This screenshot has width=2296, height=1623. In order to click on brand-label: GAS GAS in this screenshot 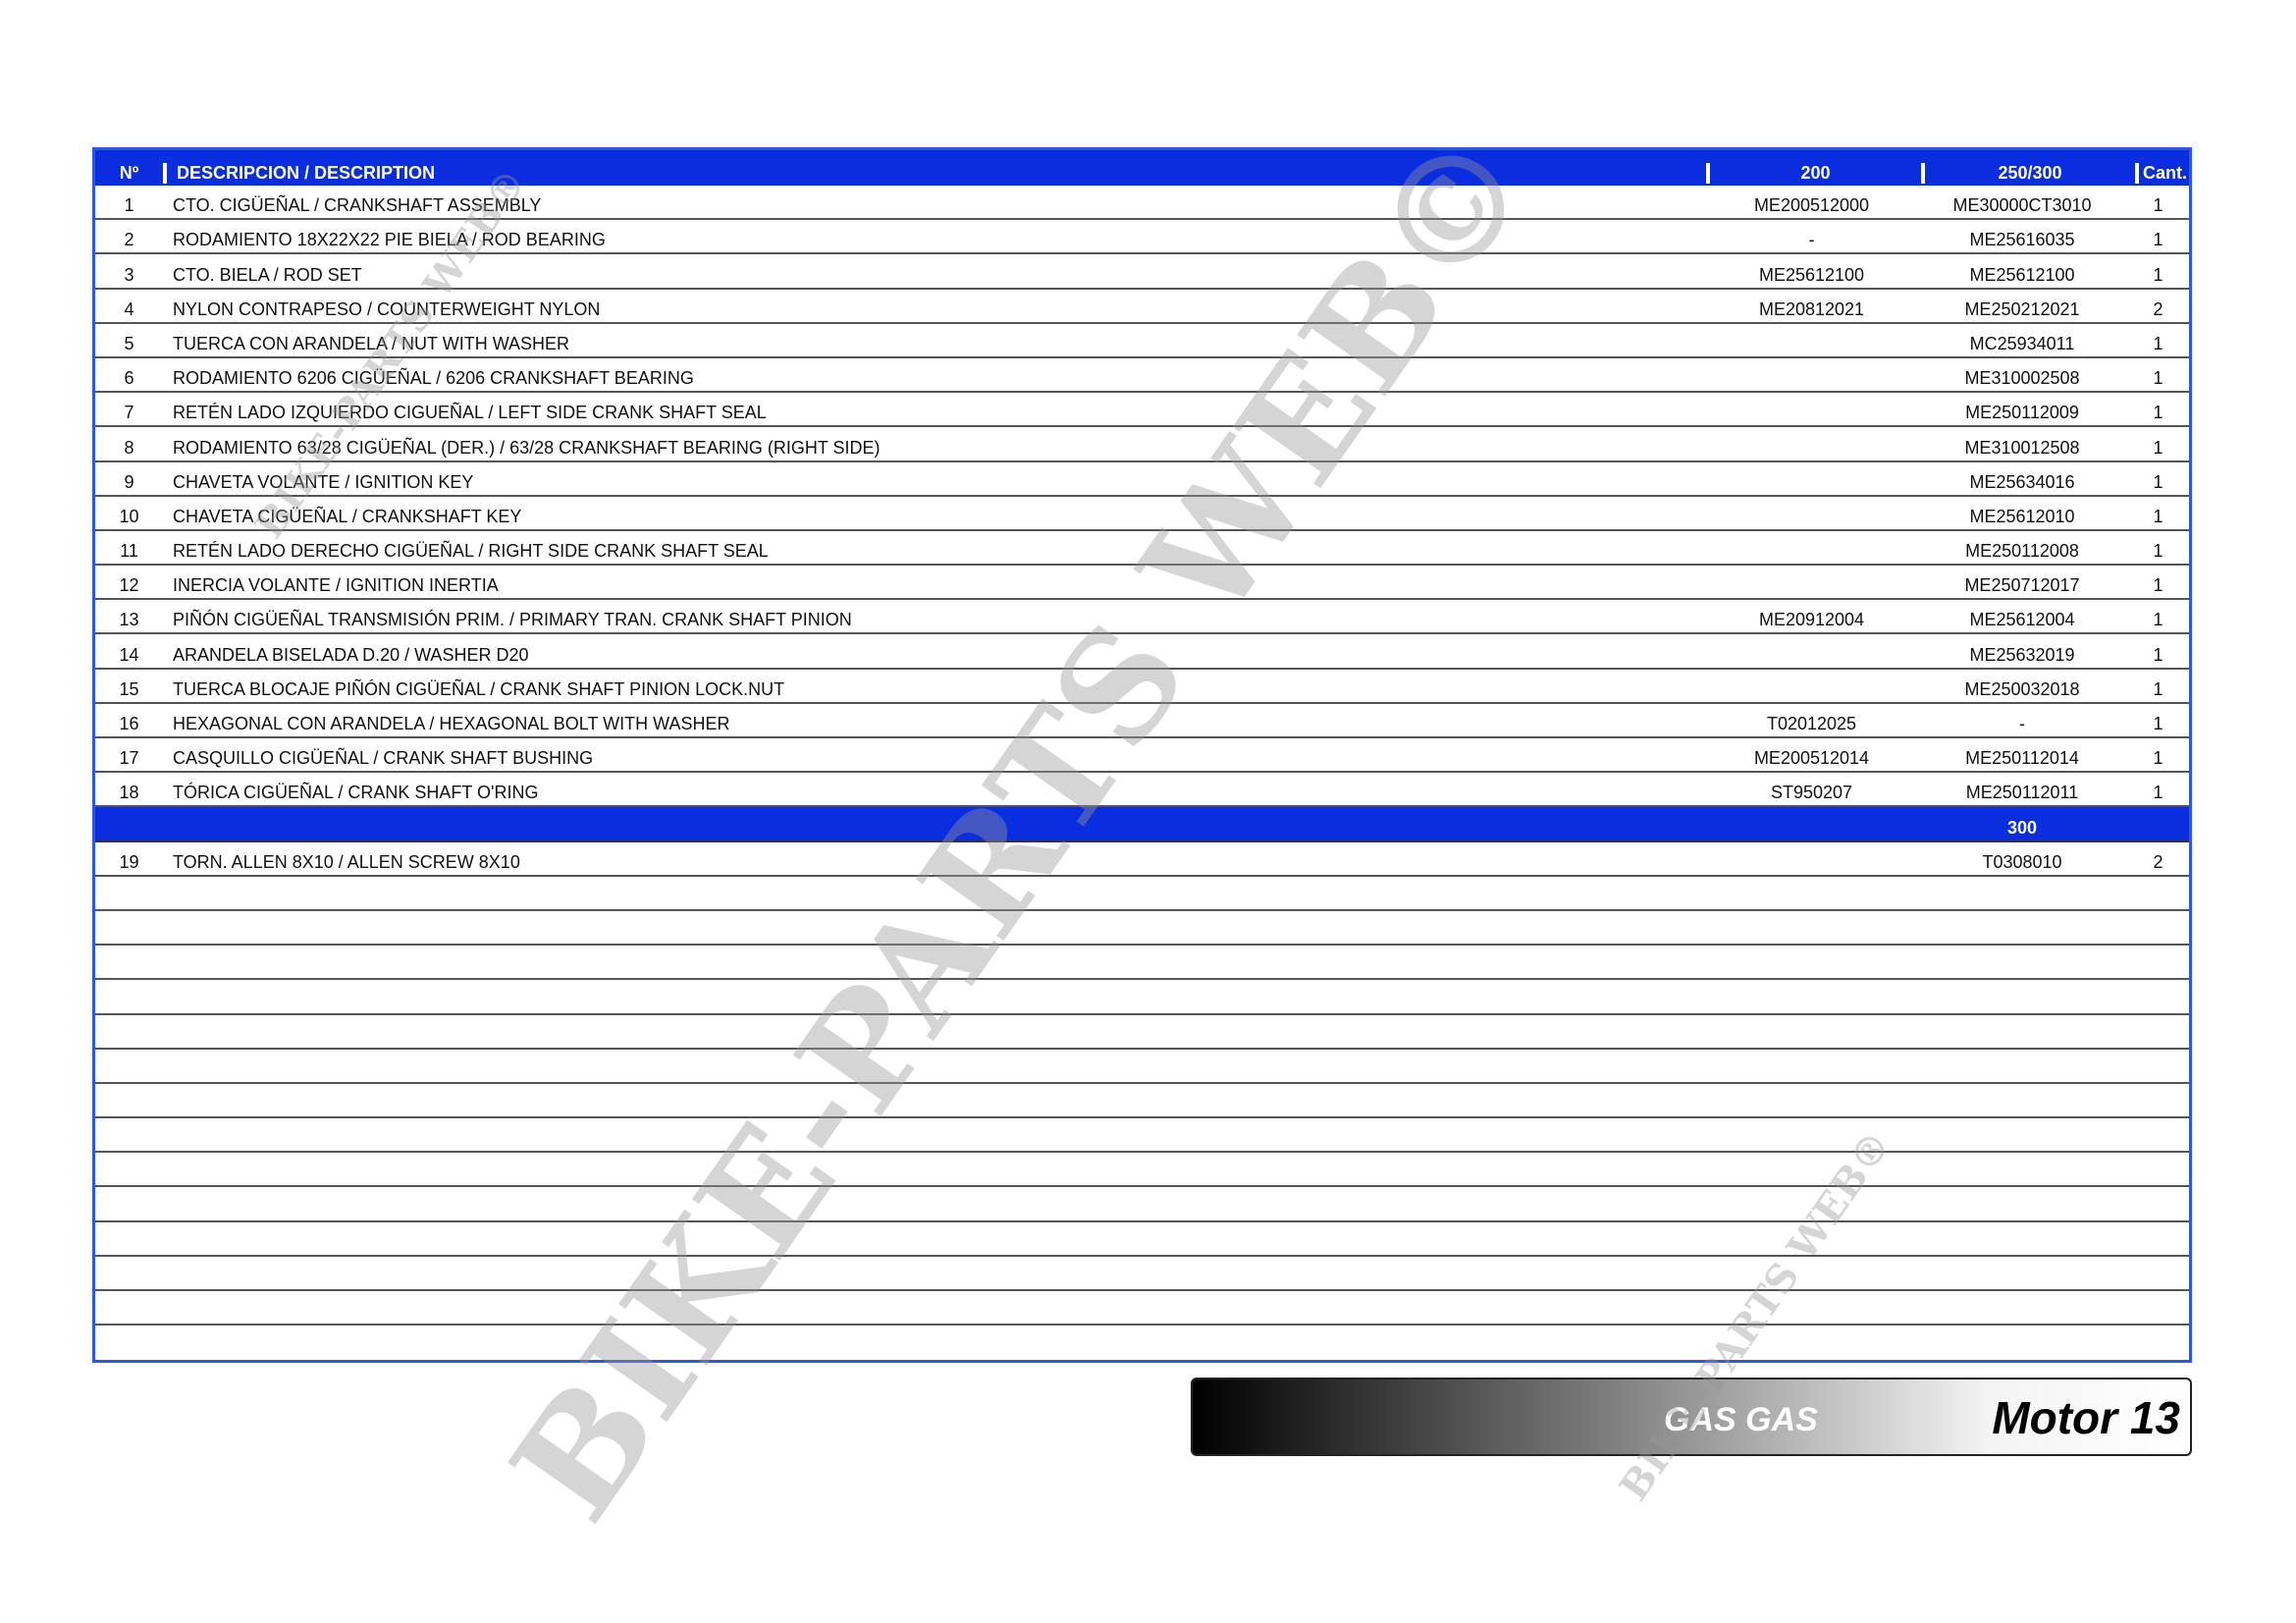, I will do `click(1741, 1420)`.